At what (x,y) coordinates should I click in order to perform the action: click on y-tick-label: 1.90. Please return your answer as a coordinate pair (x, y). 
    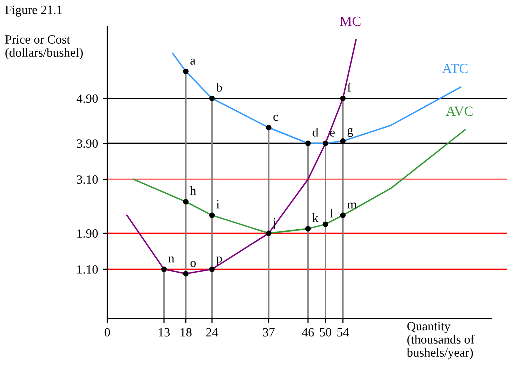
    Looking at the image, I should click on (88, 234).